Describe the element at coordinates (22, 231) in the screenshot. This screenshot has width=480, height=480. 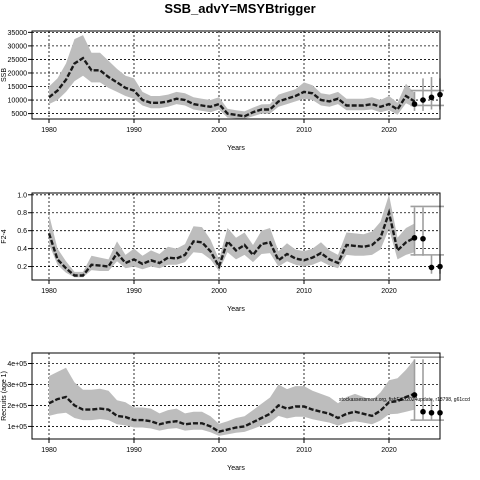
I see `y-tick-label: 0.6` at that location.